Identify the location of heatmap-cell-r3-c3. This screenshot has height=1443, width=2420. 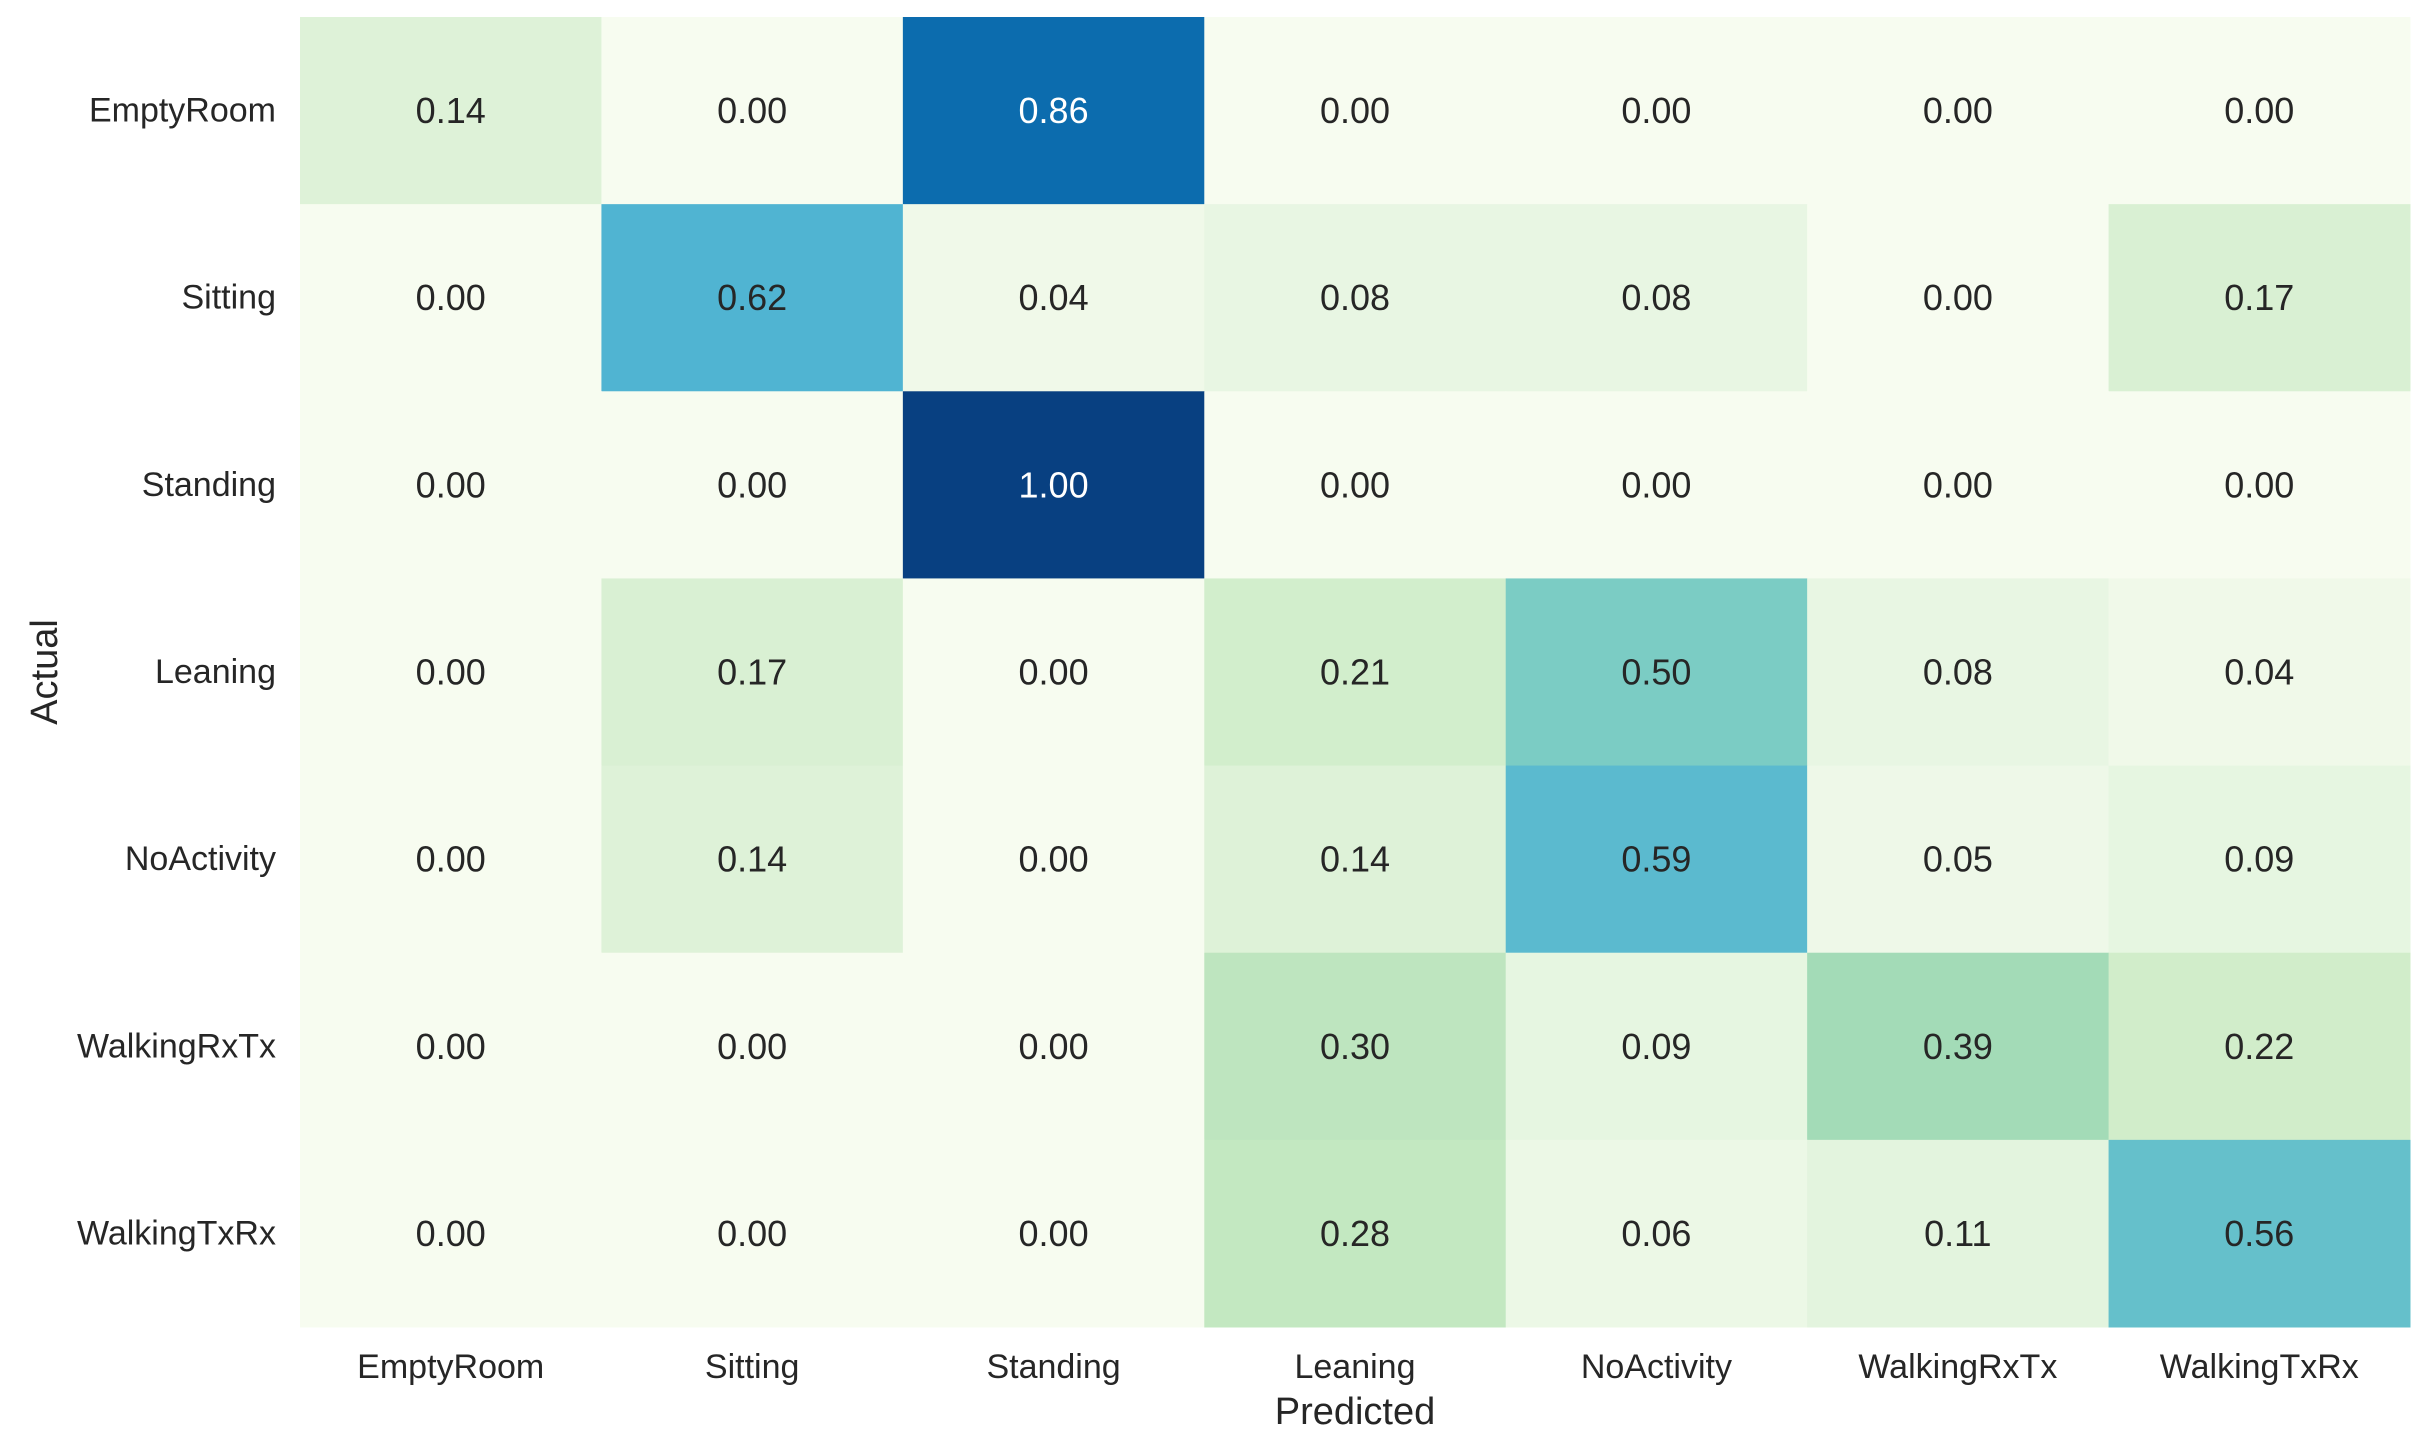
(1355, 672).